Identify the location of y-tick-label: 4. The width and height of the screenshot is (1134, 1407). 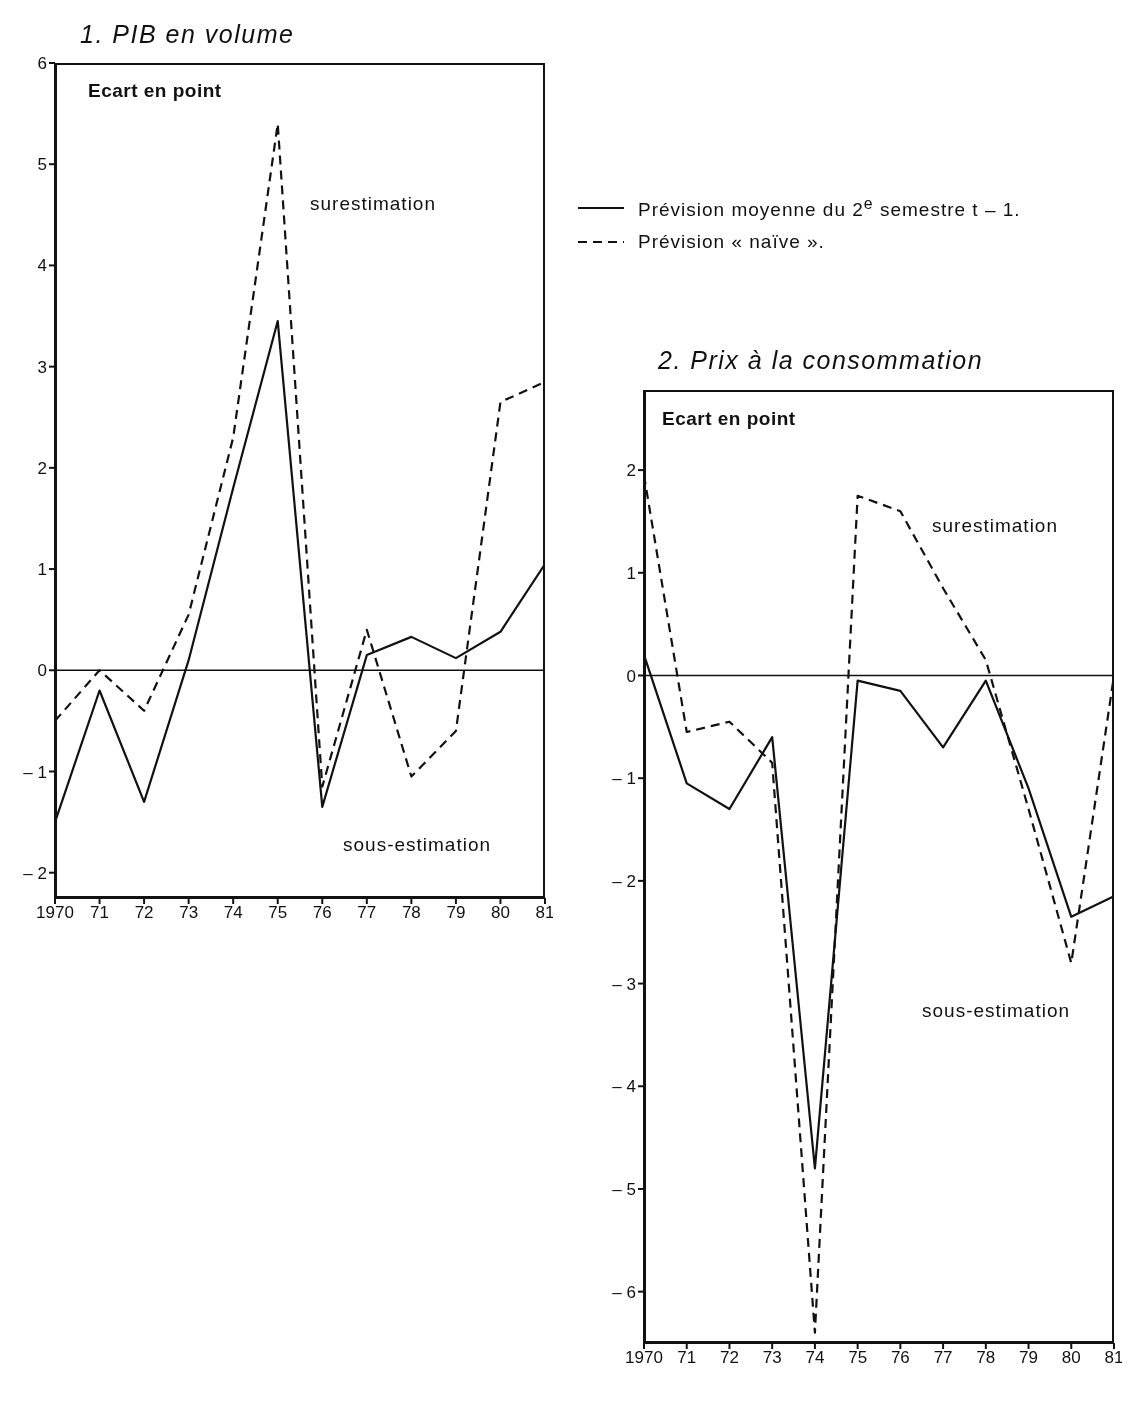
(42, 266).